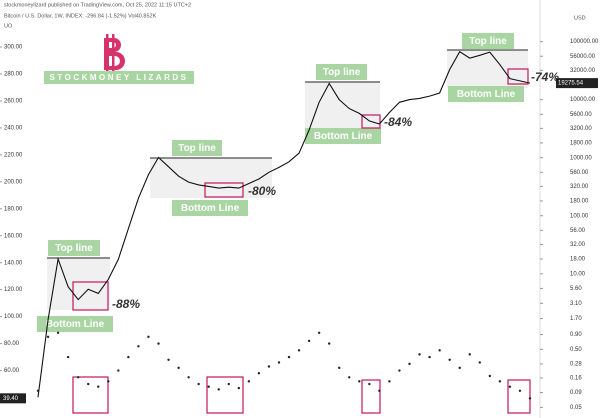  I want to click on price-tag-box, so click(577, 83).